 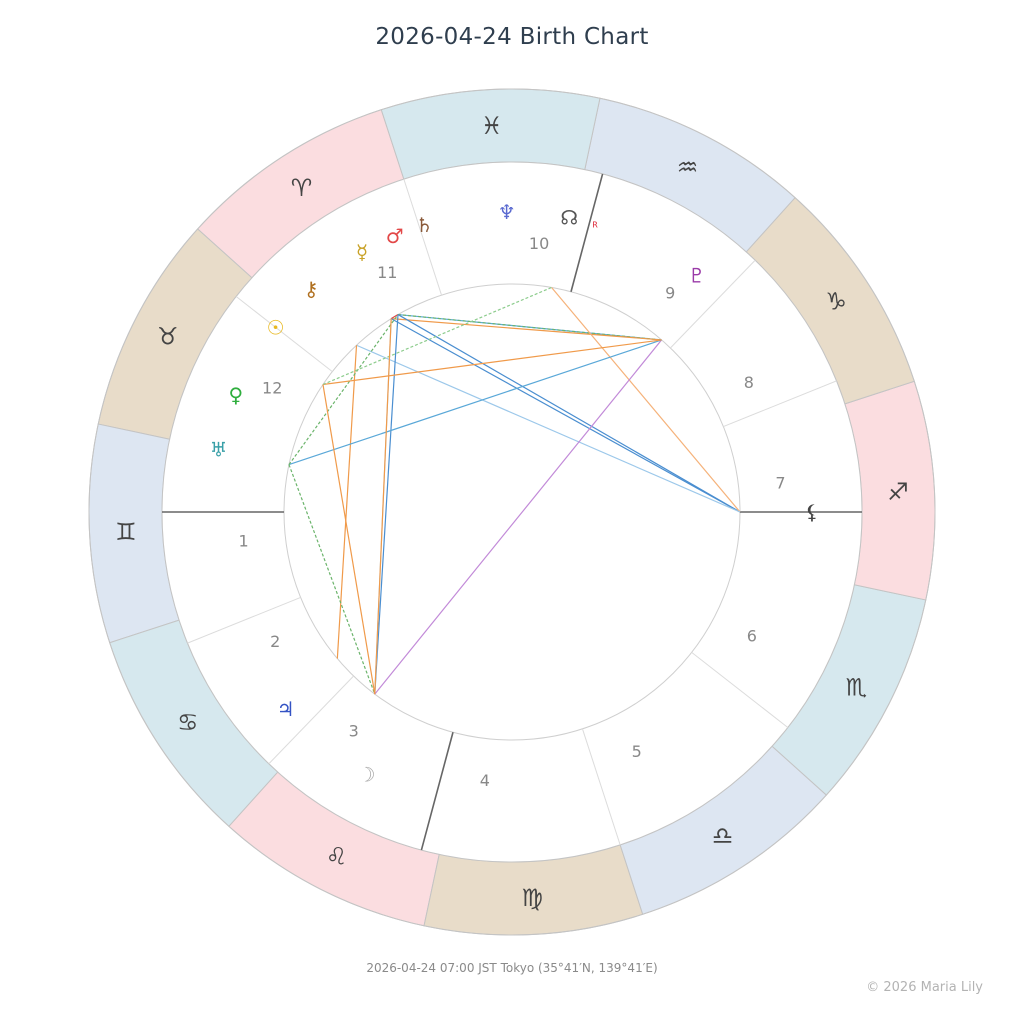 I want to click on planet-sun-icon: ☉, so click(x=276, y=327).